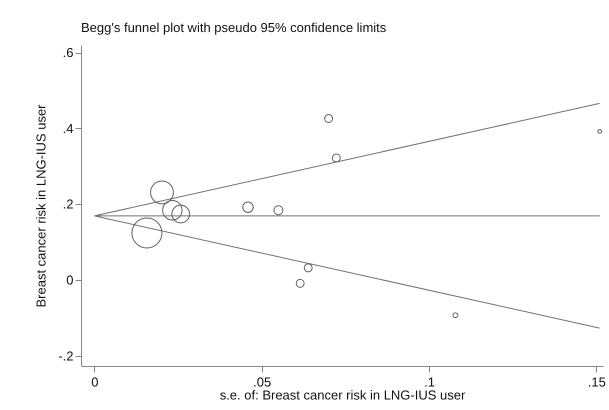 The image size is (609, 410). Describe the element at coordinates (70, 280) in the screenshot. I see `y-tick-label: 0` at that location.